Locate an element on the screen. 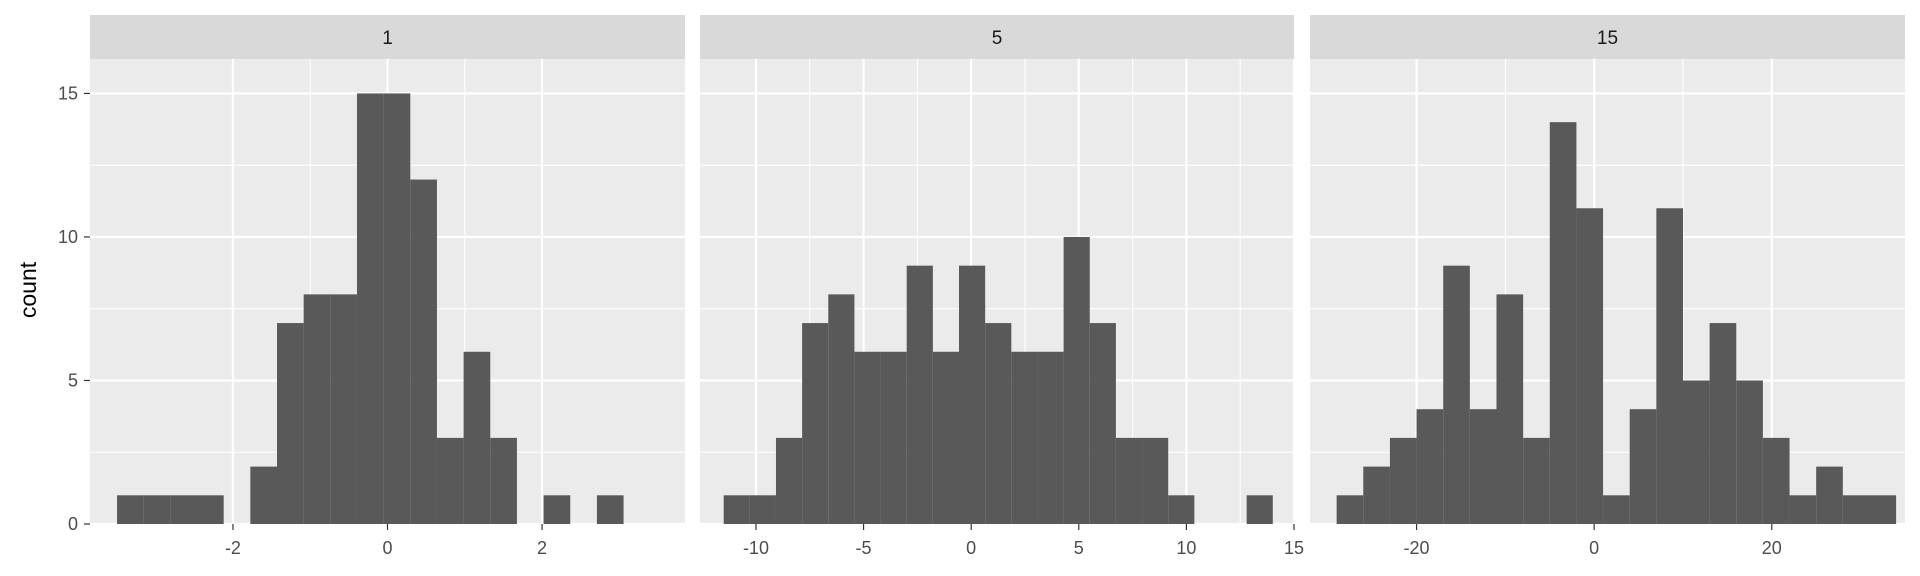 The width and height of the screenshot is (1920, 576). y-tick-label: 15 is located at coordinates (68, 93).